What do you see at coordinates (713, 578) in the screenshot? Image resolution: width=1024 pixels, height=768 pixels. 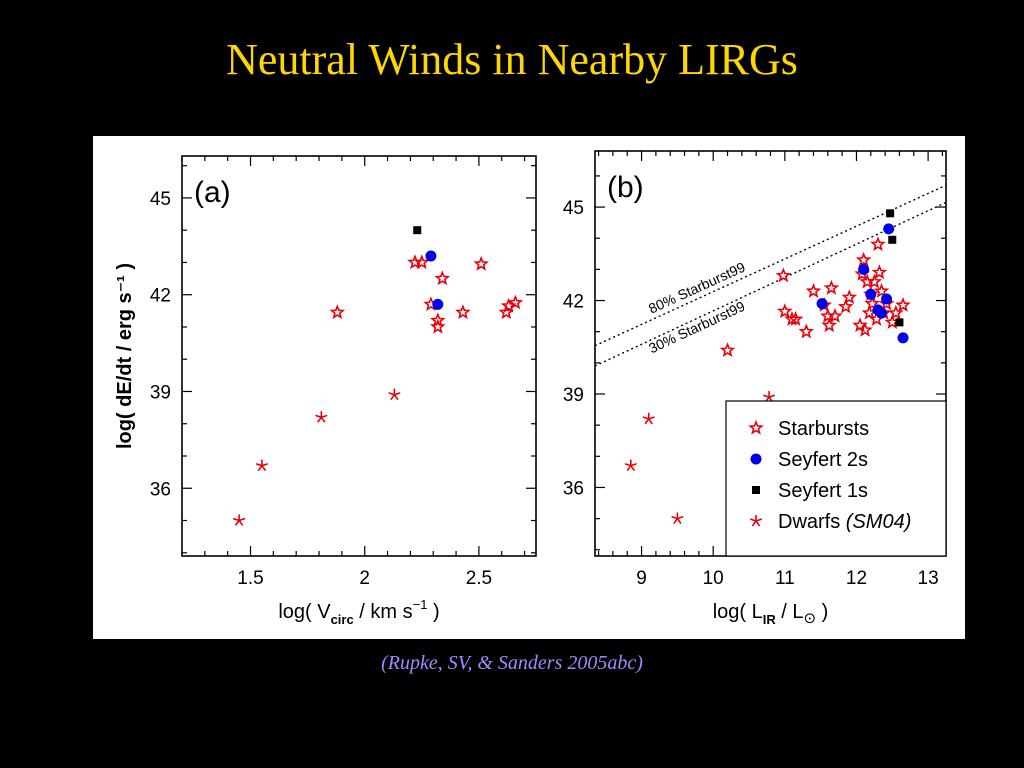 I see `x-tick-label: 10` at bounding box center [713, 578].